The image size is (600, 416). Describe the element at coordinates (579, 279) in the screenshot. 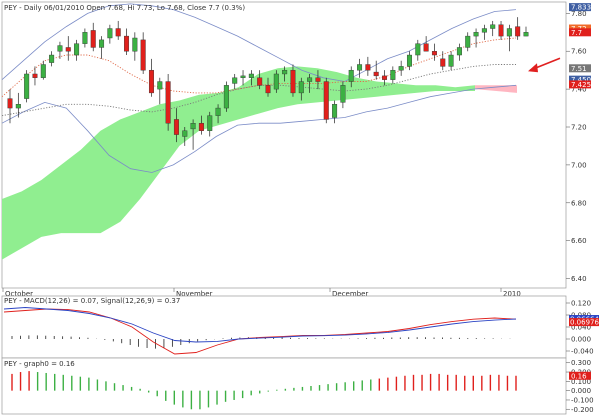

I see `price-tick-label: 6.40` at that location.